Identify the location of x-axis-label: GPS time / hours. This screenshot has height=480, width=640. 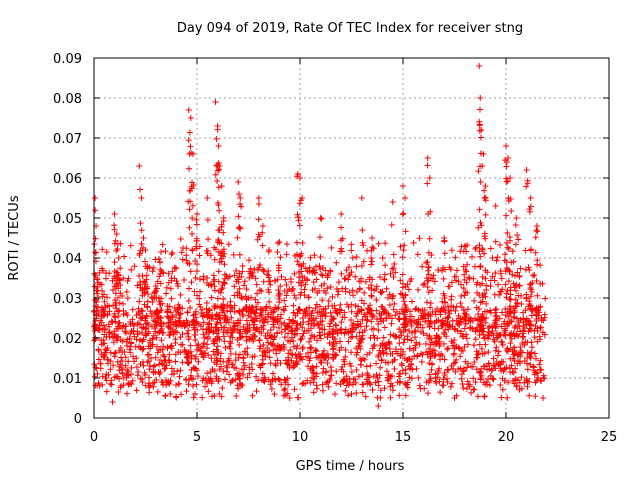
(350, 466).